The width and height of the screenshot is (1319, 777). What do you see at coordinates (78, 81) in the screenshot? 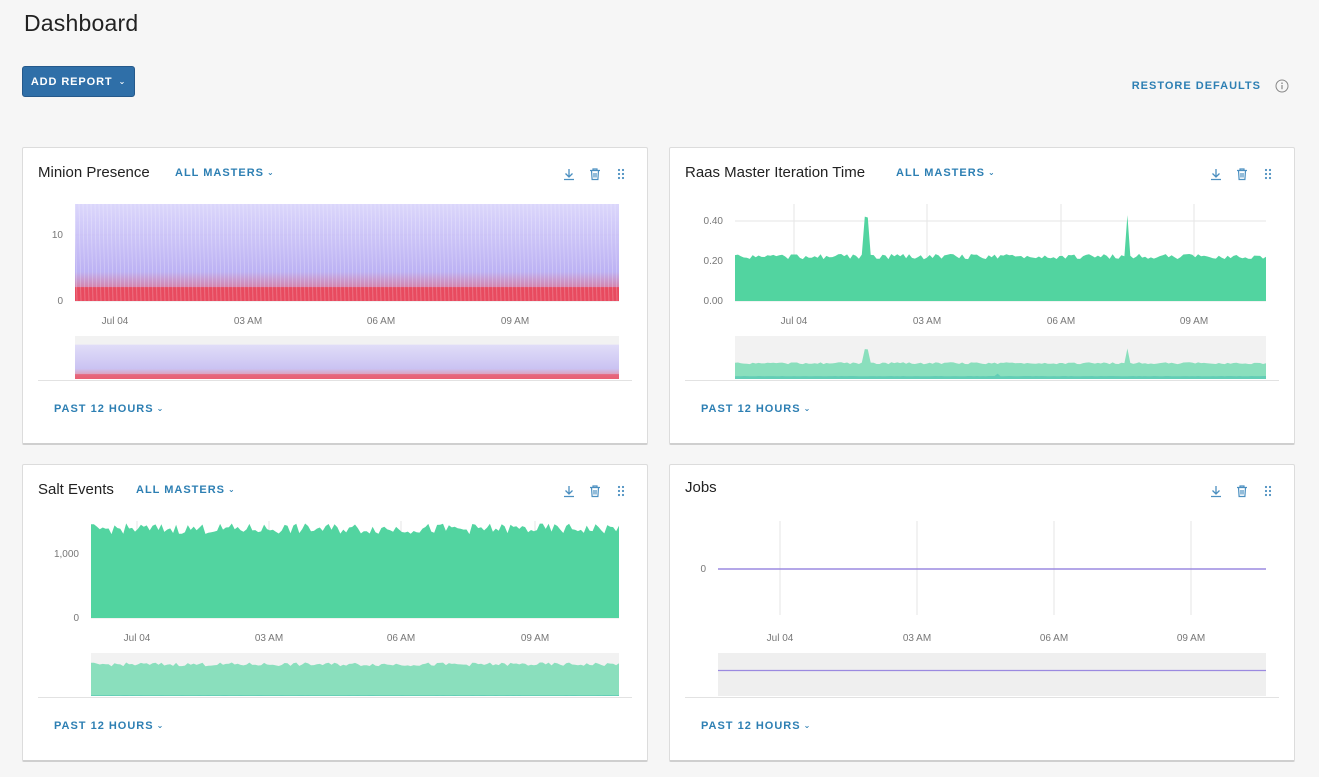
I see `add-report-button: ADD REPORT ⌄` at bounding box center [78, 81].